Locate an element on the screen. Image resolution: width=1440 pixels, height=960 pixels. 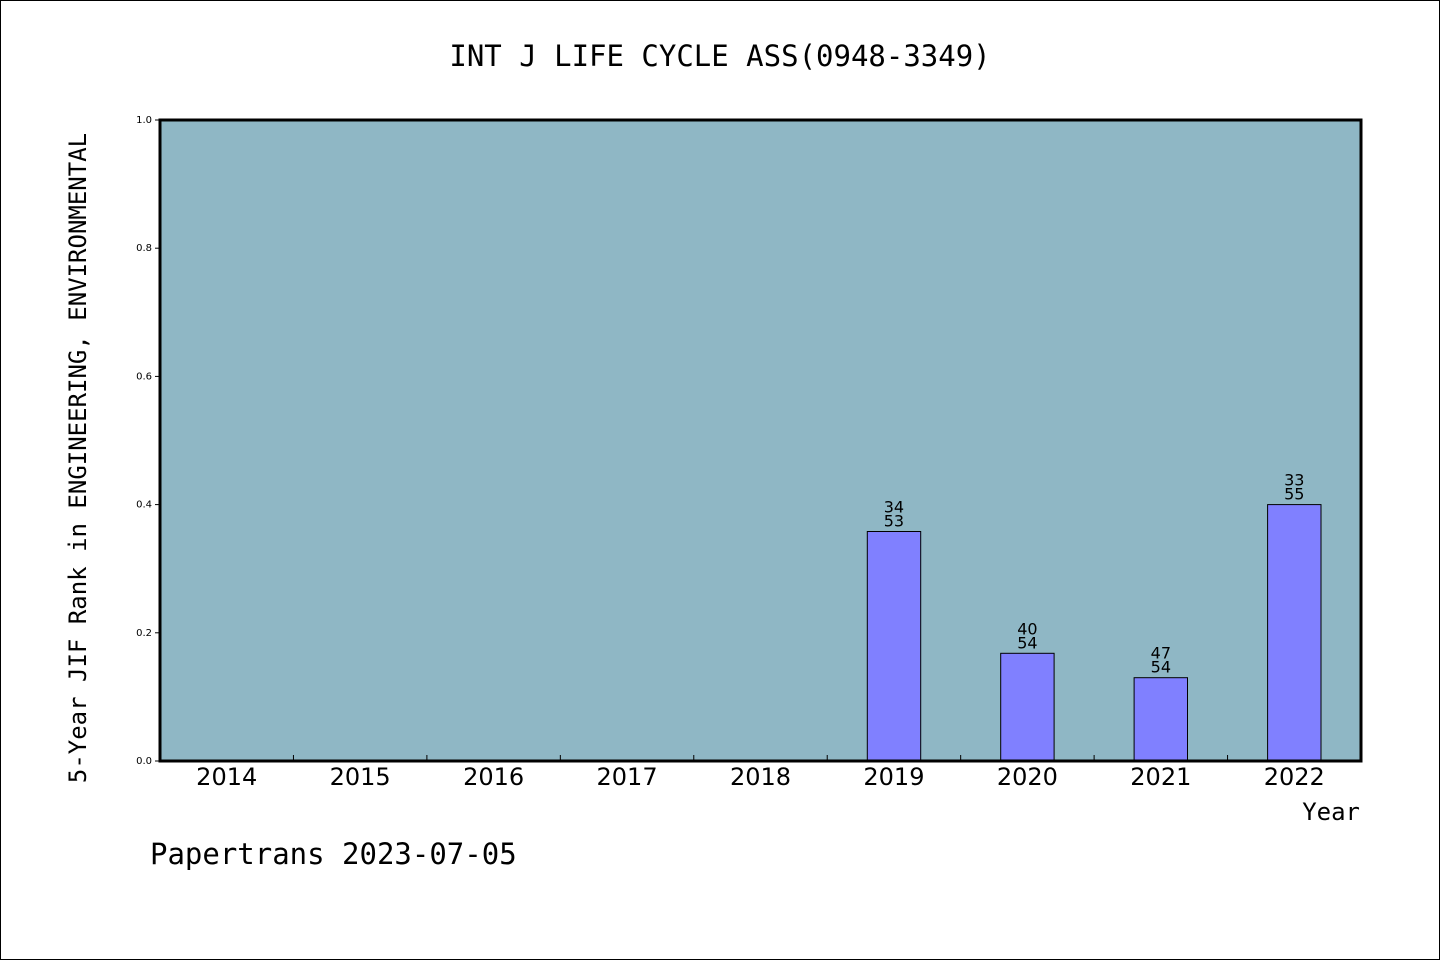
bar-2021 is located at coordinates (1160, 719).